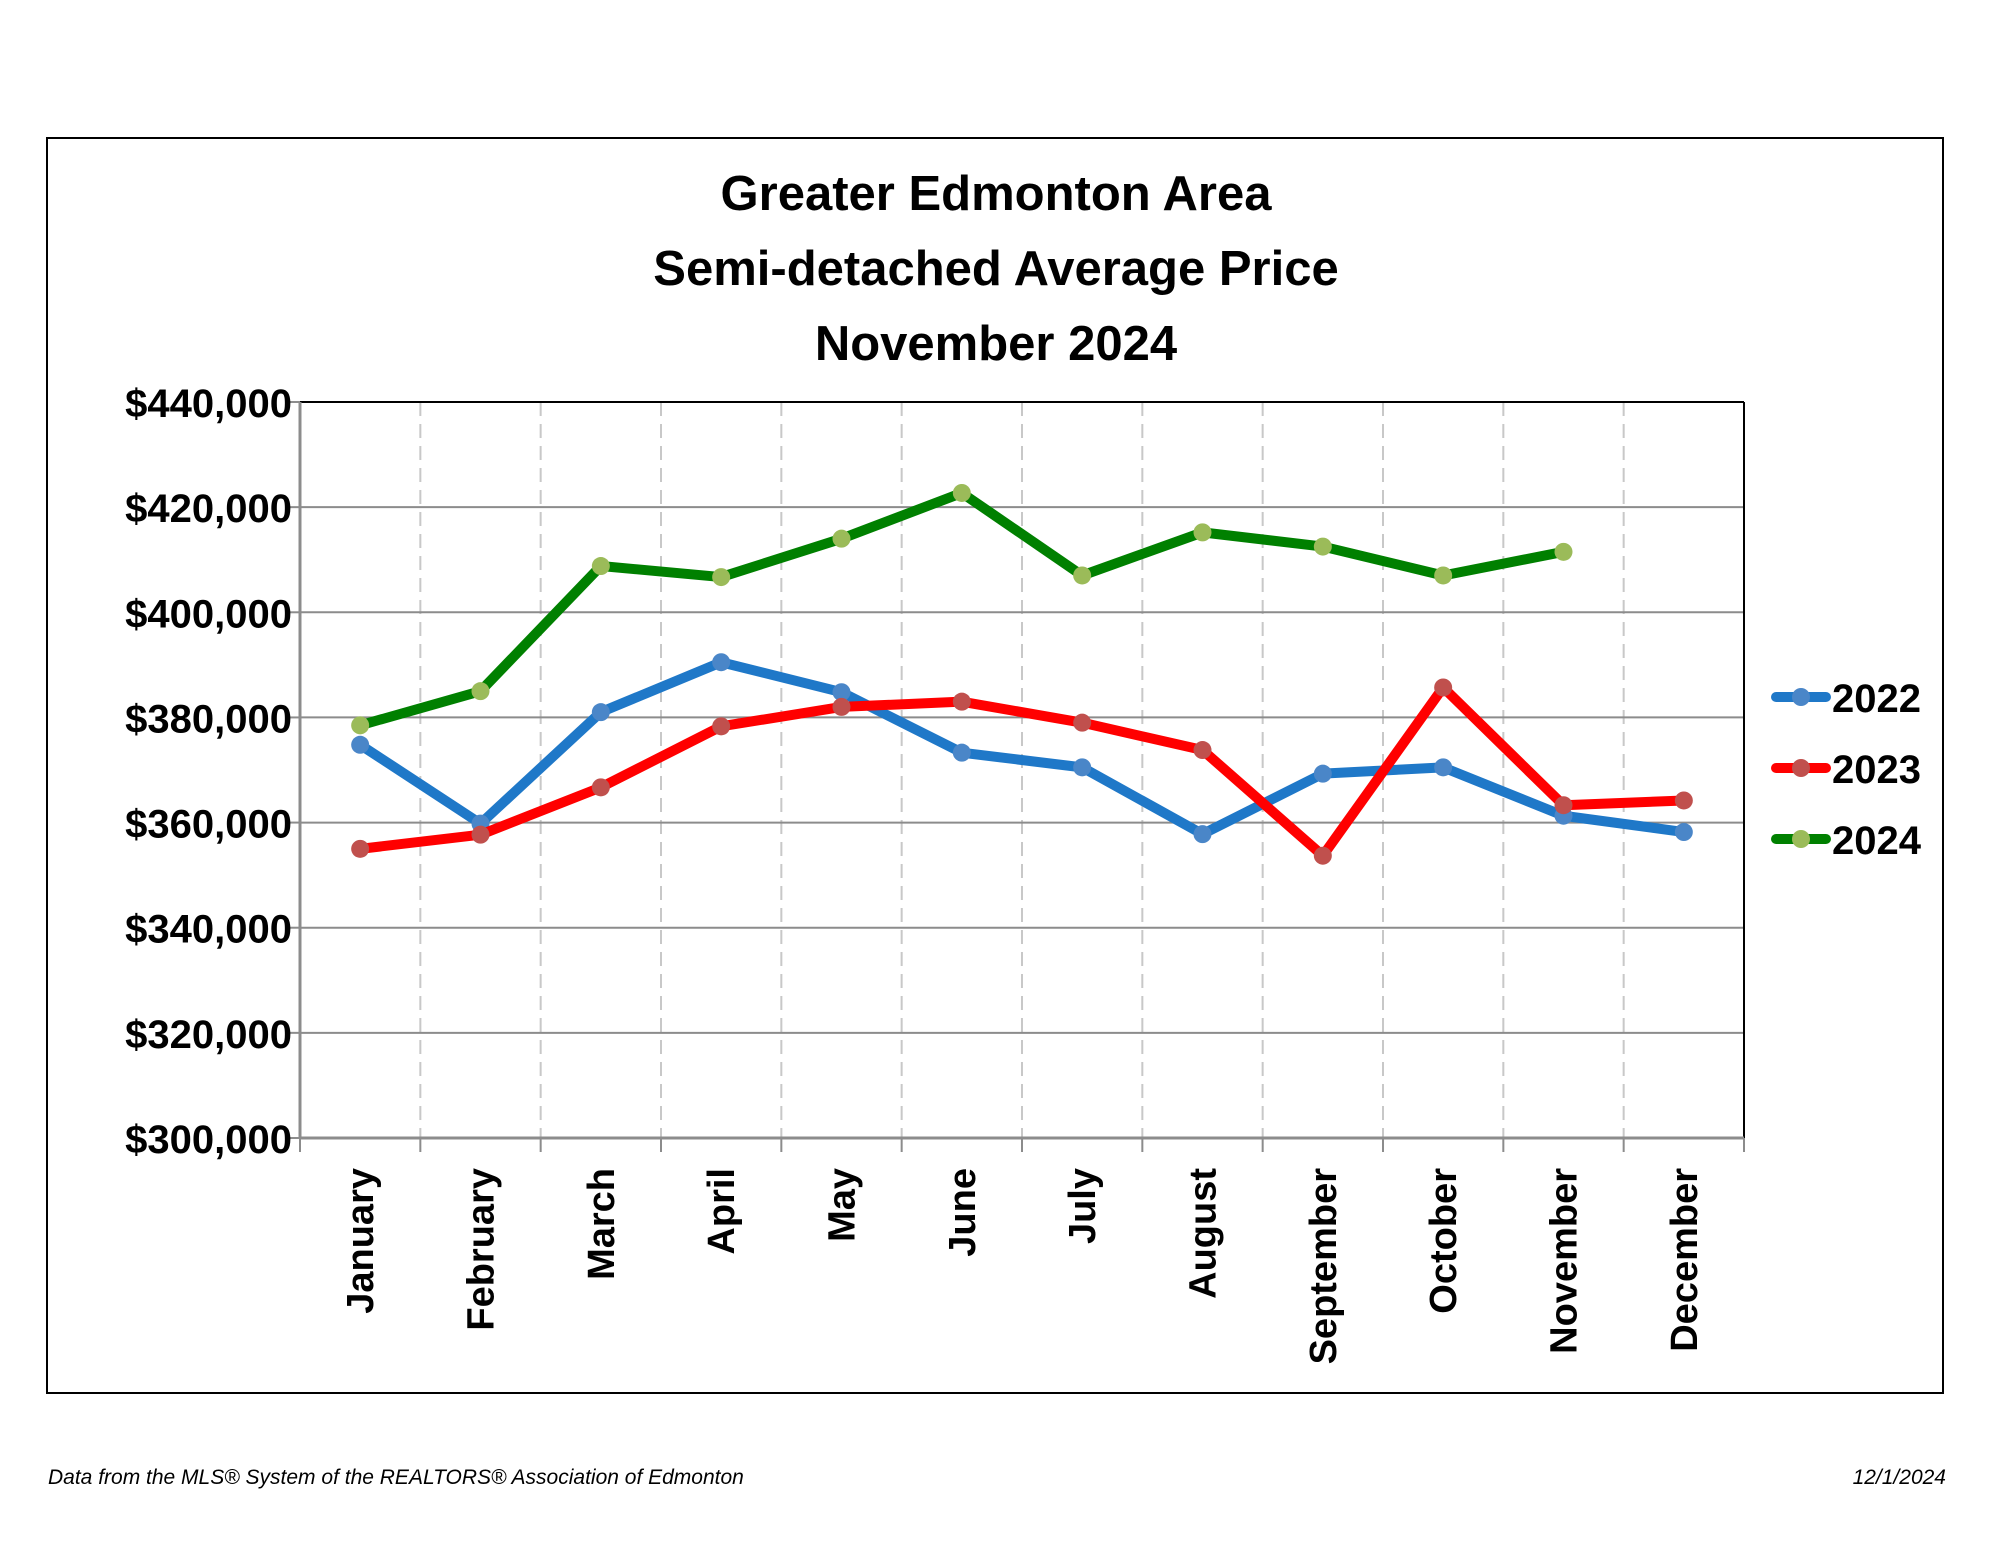  What do you see at coordinates (1324, 1266) in the screenshot?
I see `x-tick-label: September` at bounding box center [1324, 1266].